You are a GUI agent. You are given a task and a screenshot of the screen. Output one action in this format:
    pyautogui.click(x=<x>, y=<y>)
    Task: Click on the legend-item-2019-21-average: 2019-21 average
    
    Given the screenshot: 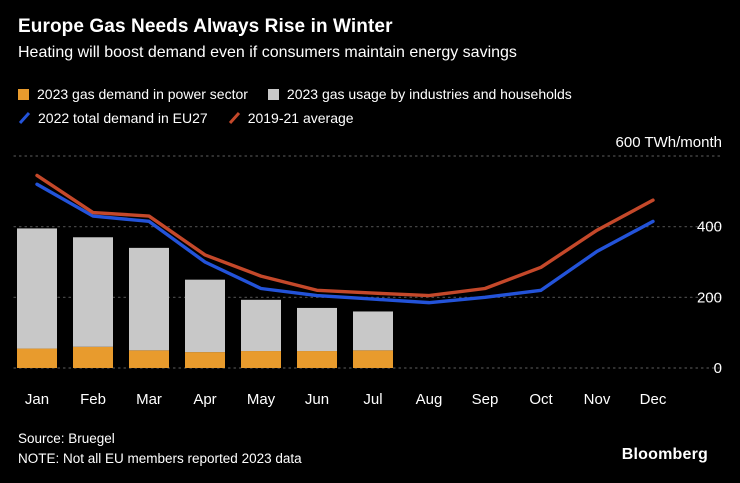 What is the action you would take?
    pyautogui.click(x=291, y=118)
    